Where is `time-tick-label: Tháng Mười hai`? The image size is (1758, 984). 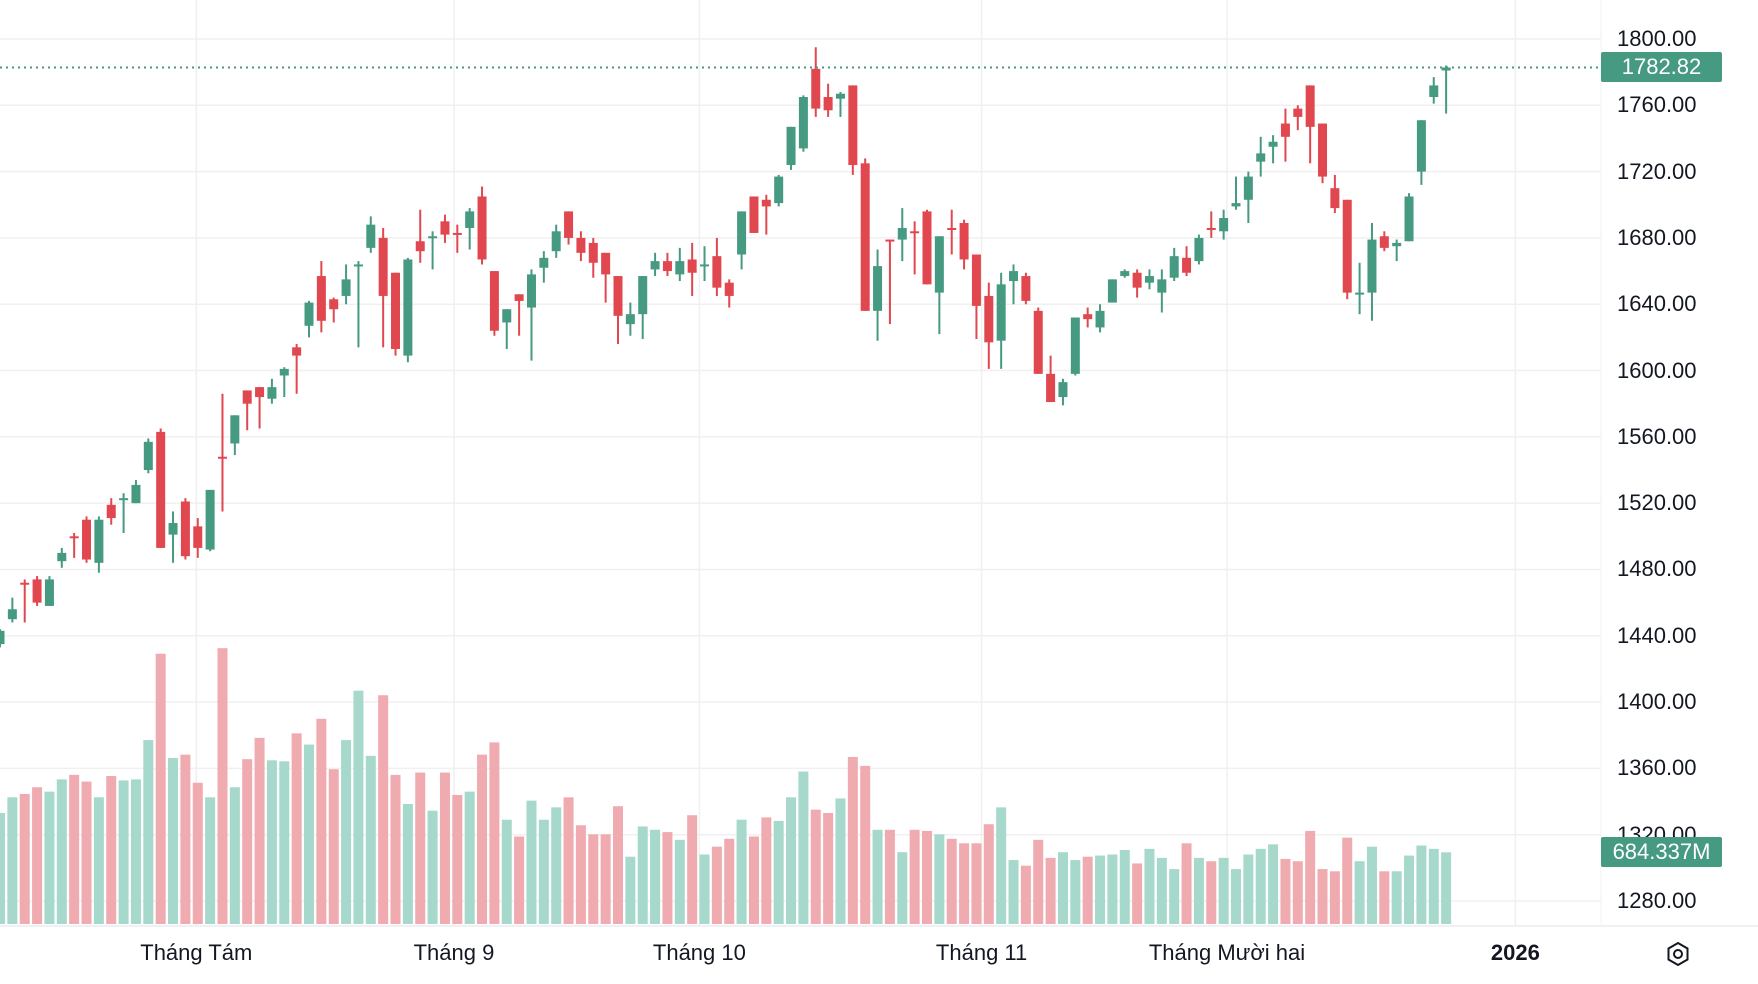 time-tick-label: Tháng Mười hai is located at coordinates (1227, 952).